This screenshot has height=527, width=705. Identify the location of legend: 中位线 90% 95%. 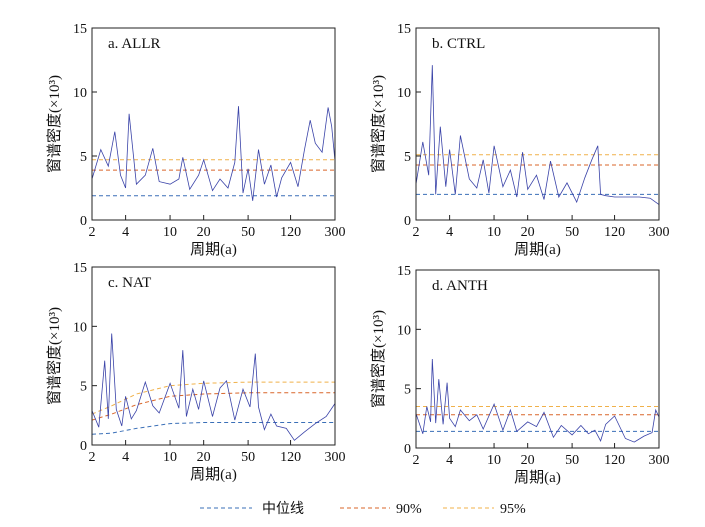
(363, 509).